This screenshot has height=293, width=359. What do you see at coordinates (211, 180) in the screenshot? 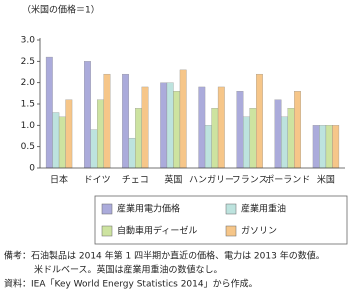
I see `x-tick-label: ハンガリー` at bounding box center [211, 180].